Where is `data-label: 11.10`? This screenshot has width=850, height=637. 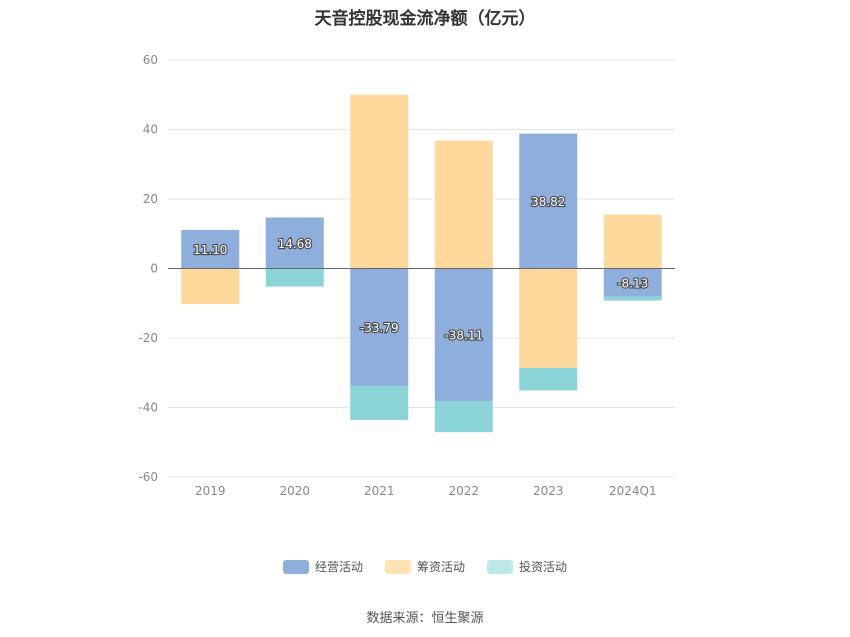 data-label: 11.10 is located at coordinates (210, 250).